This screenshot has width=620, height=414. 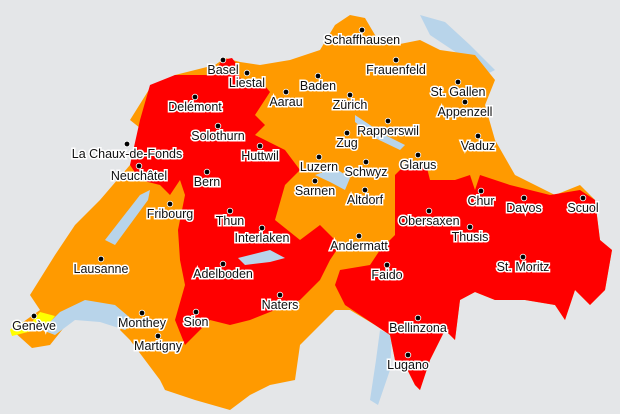 I want to click on city-label: Obersaxen, so click(x=428, y=221).